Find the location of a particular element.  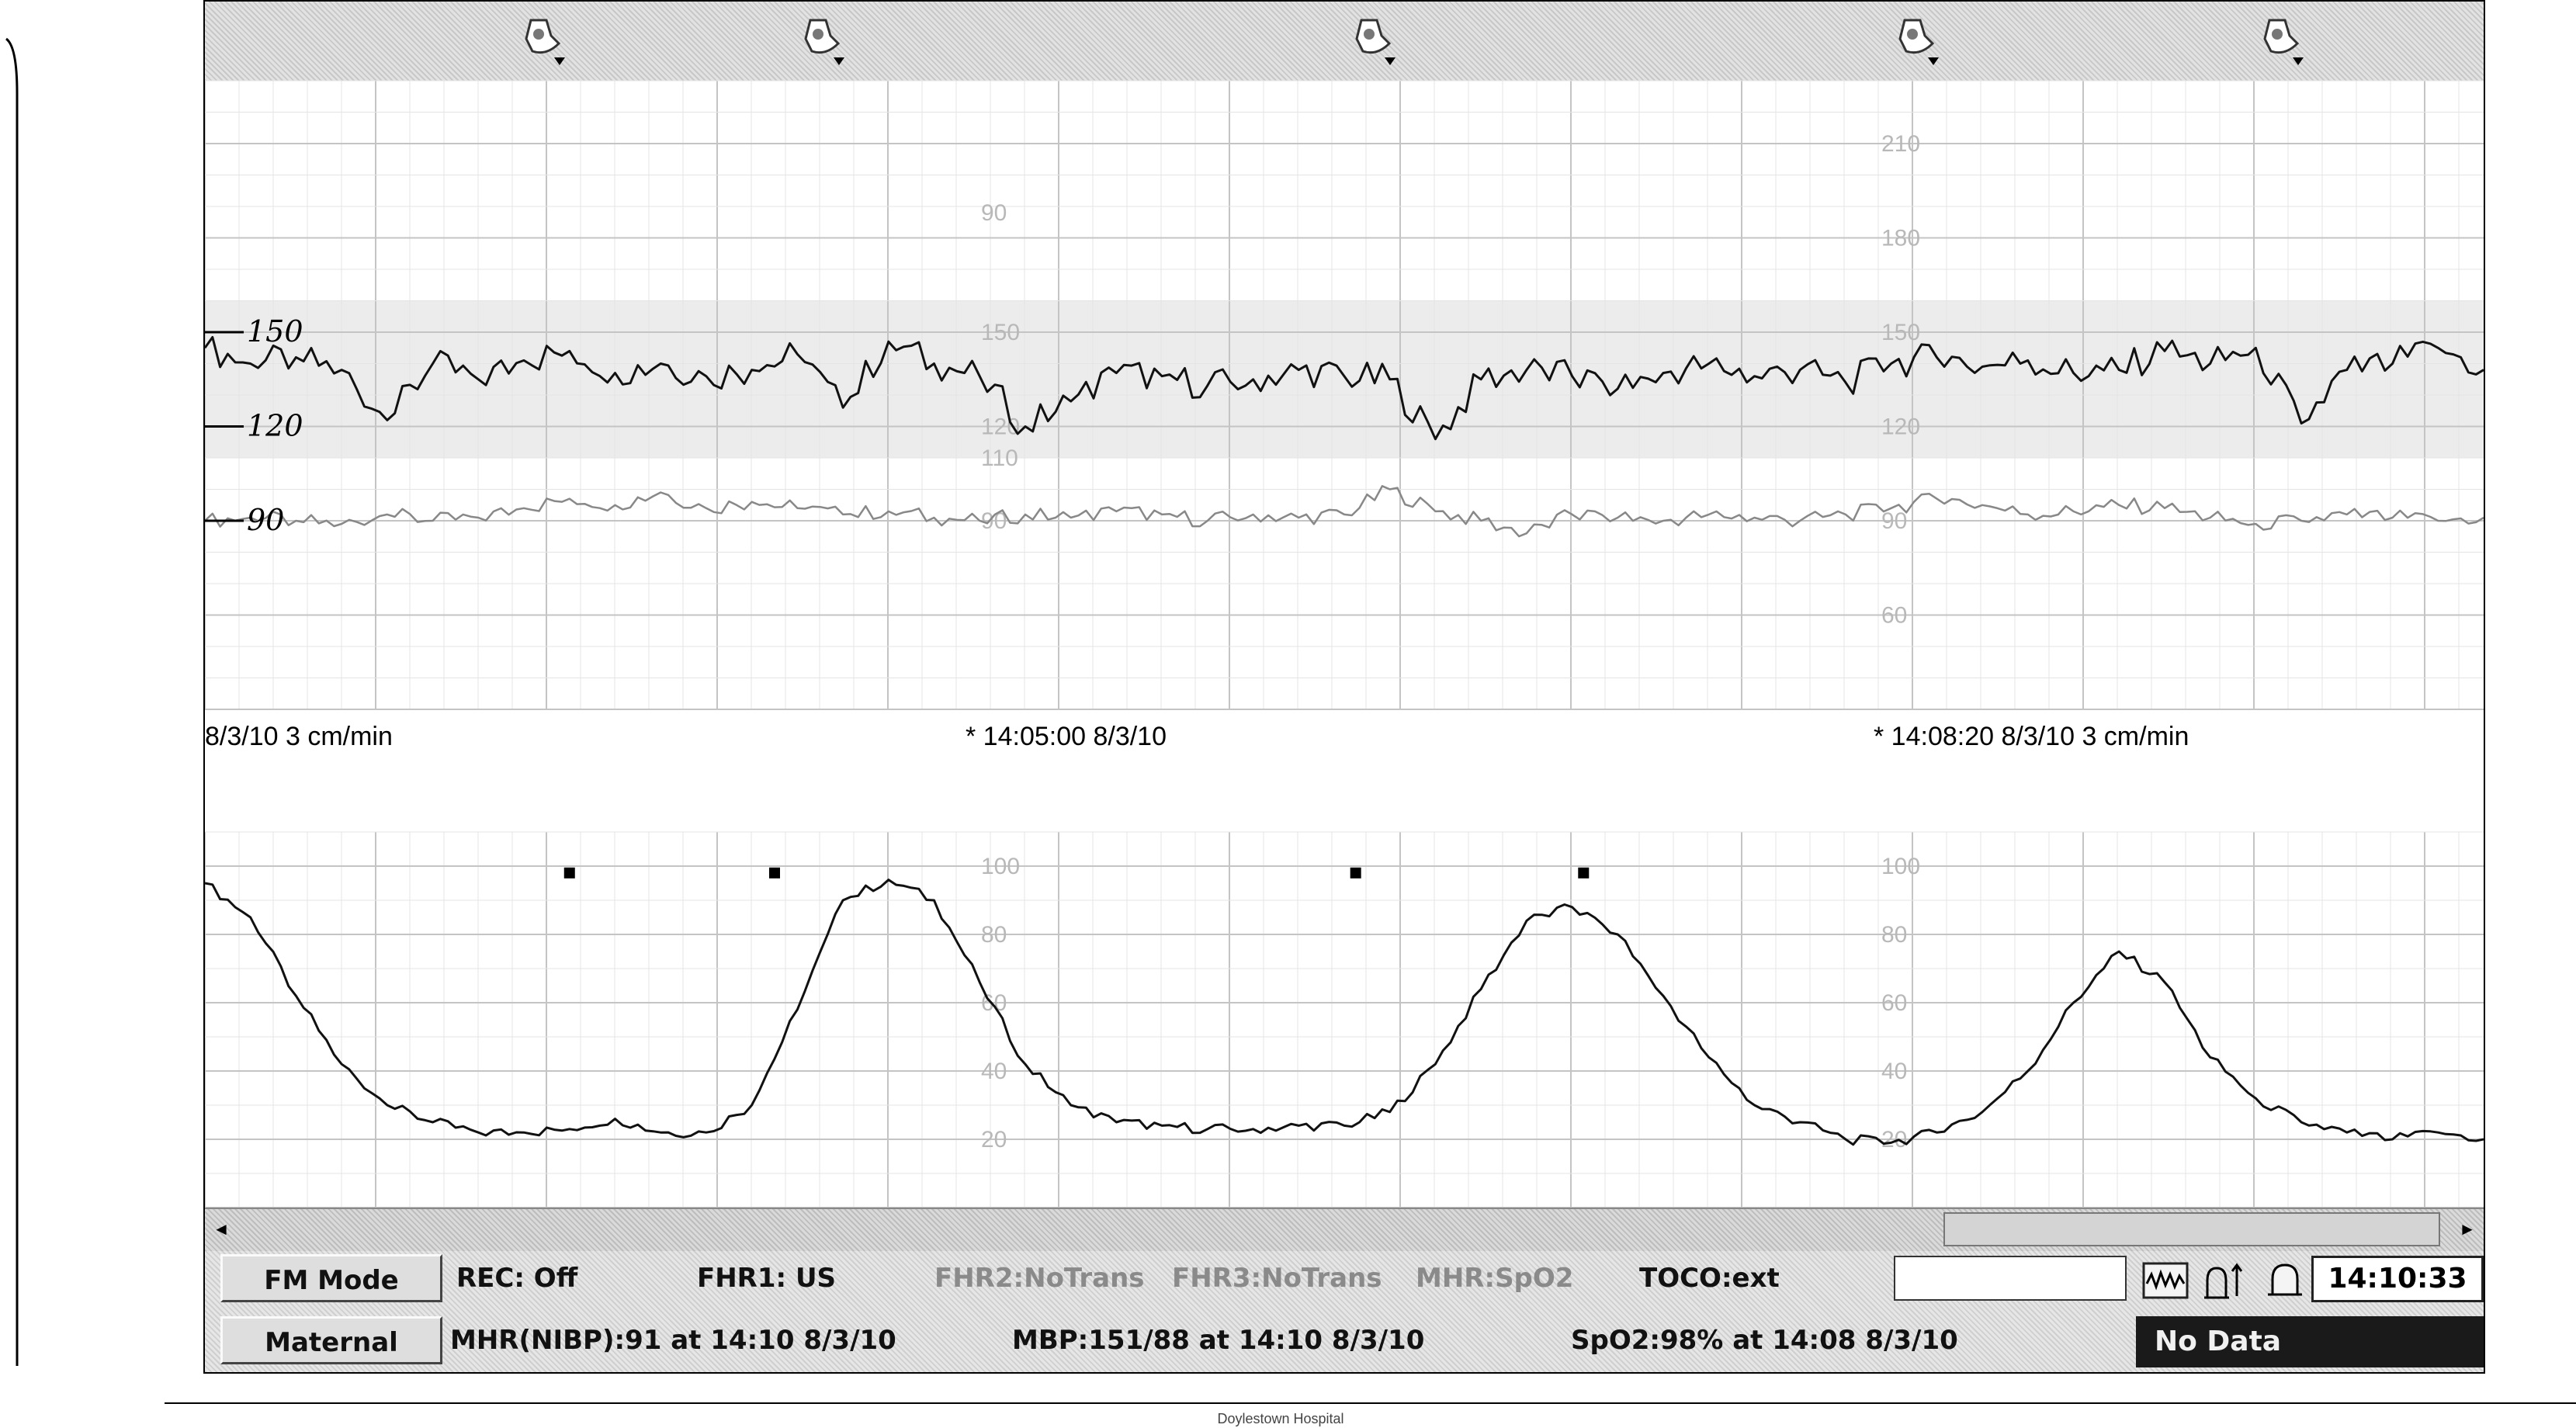

clock-display: 14:10:33 is located at coordinates (2397, 1279).